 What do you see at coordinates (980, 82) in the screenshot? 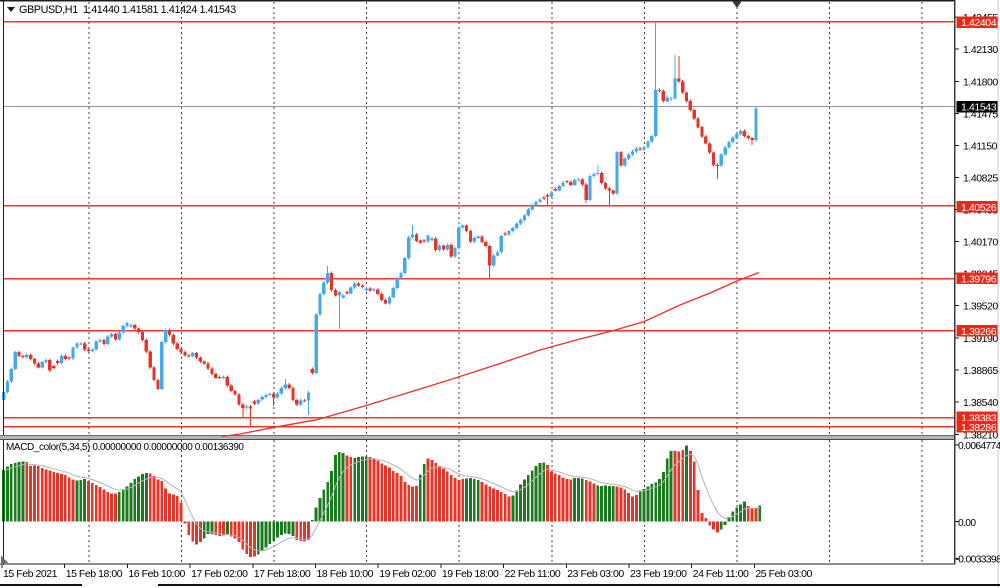
I see `svg-text: 1.41800` at bounding box center [980, 82].